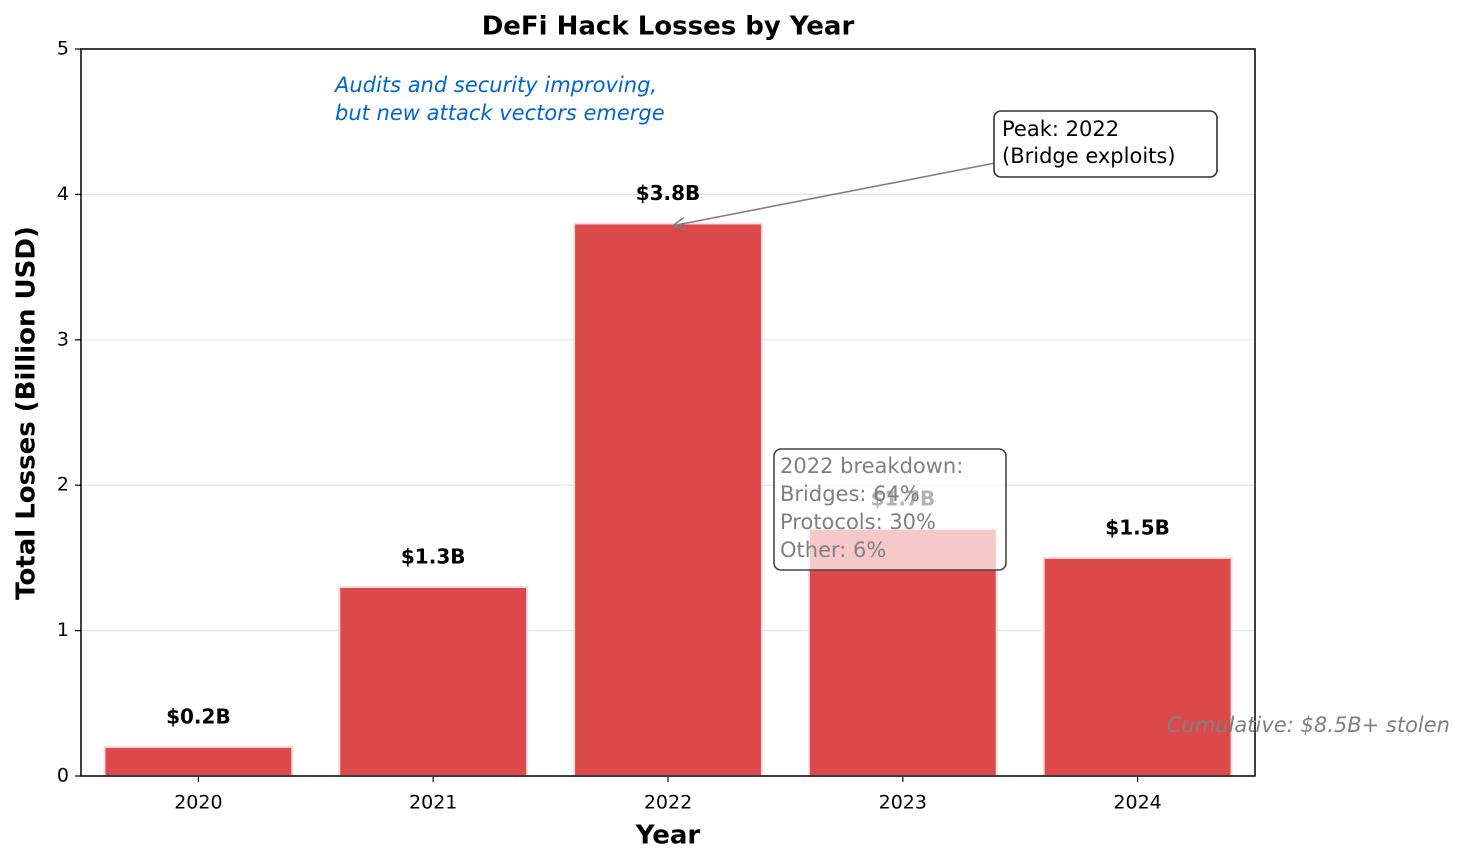 This screenshot has height=866, width=1465. What do you see at coordinates (63, 49) in the screenshot?
I see `y-tick-label: 5` at bounding box center [63, 49].